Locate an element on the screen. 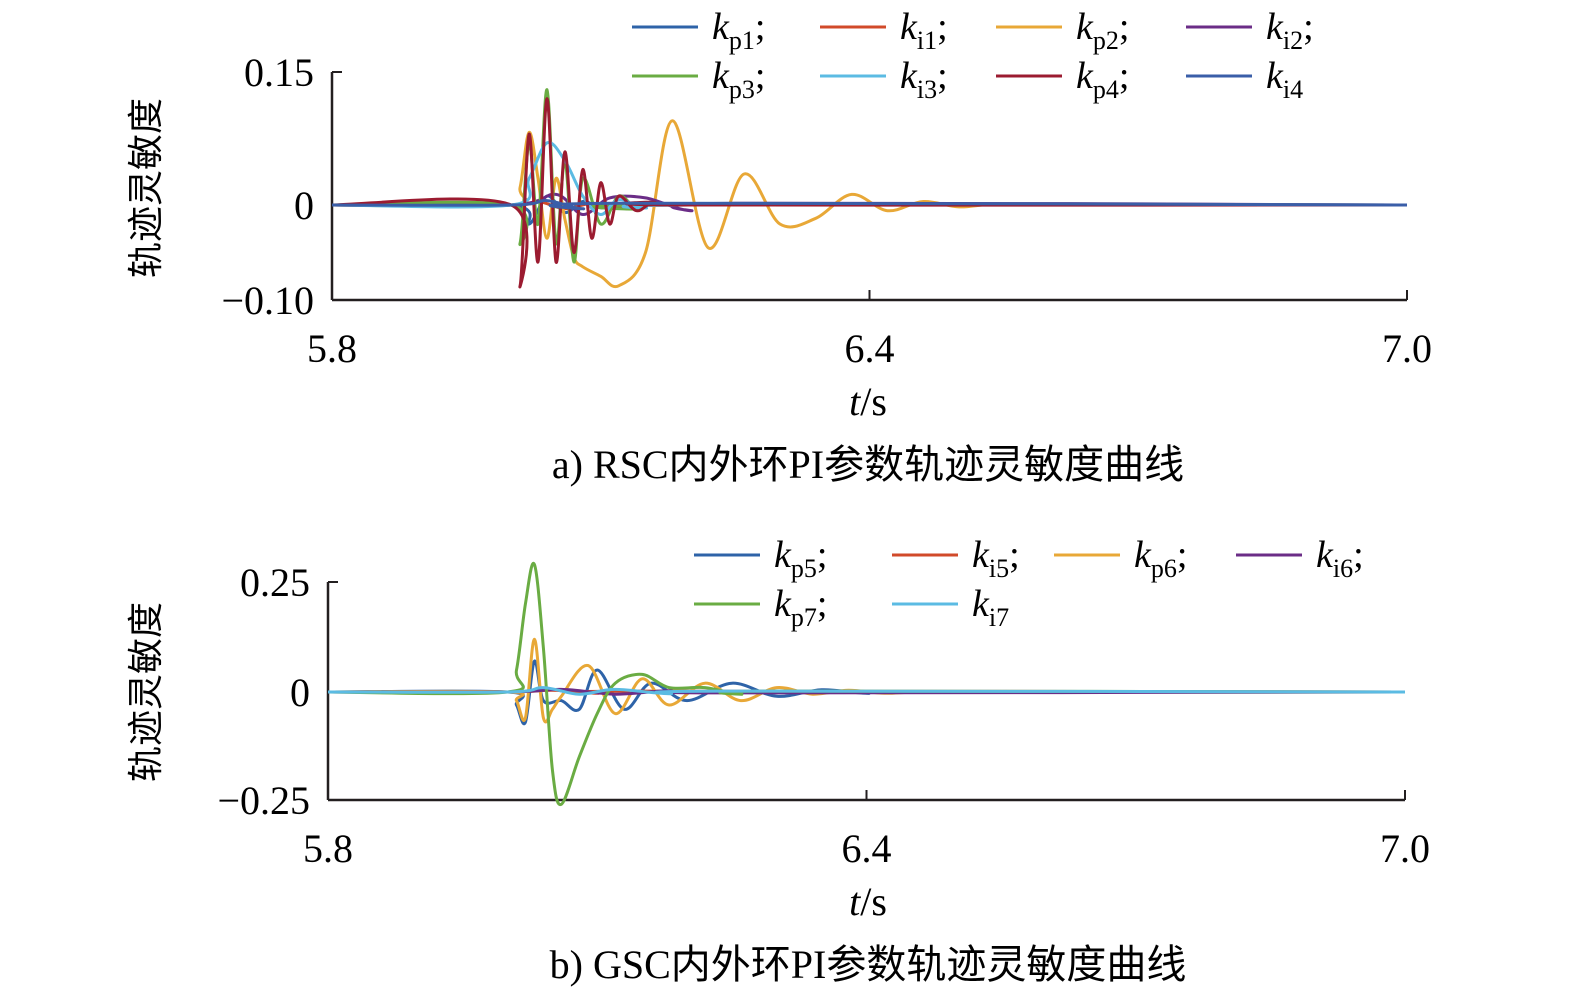 This screenshot has width=1575, height=998. y-tick-label: 0.25 is located at coordinates (275, 582).